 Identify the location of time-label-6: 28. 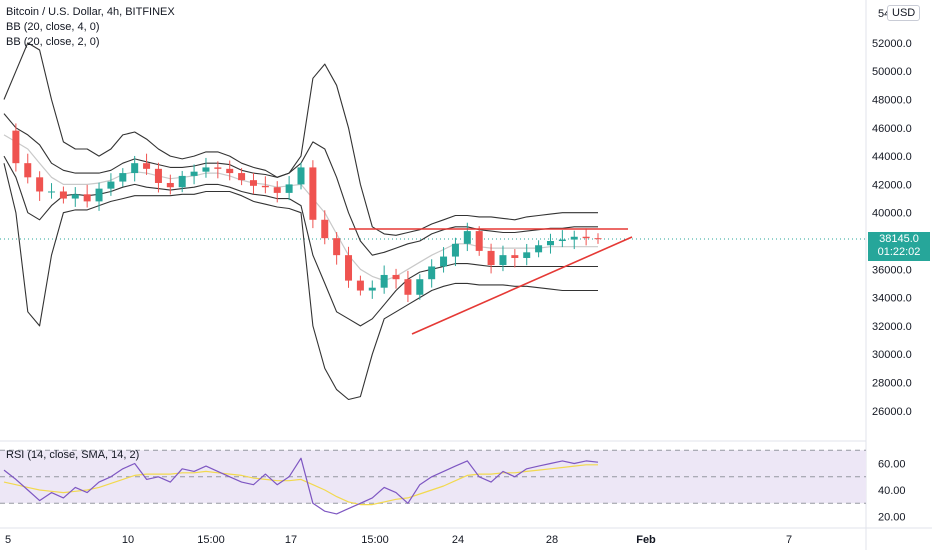
(552, 540).